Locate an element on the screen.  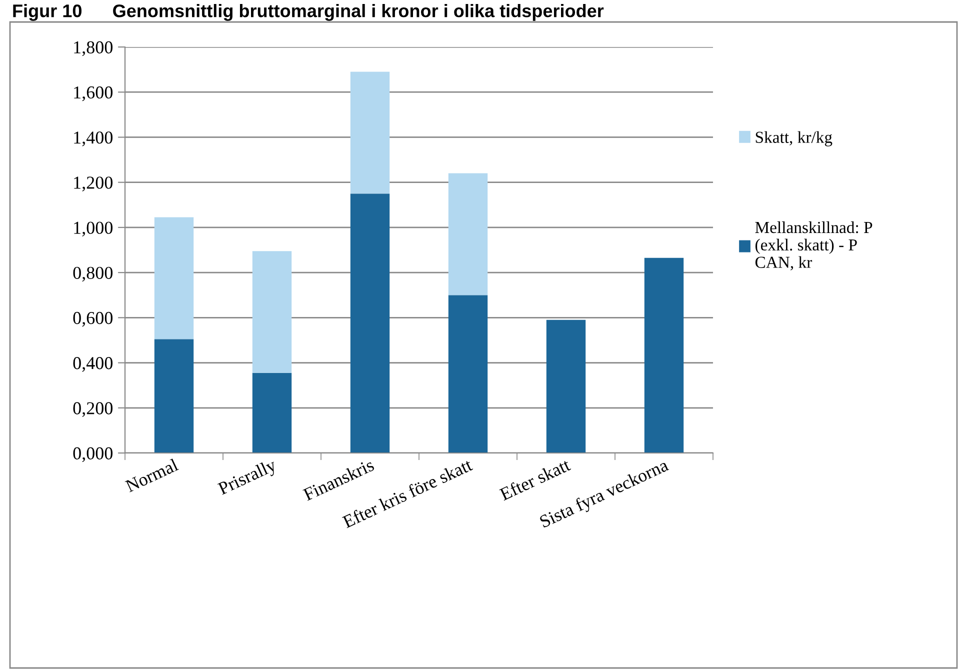
y-tick-label: 0,600 is located at coordinates (93, 319).